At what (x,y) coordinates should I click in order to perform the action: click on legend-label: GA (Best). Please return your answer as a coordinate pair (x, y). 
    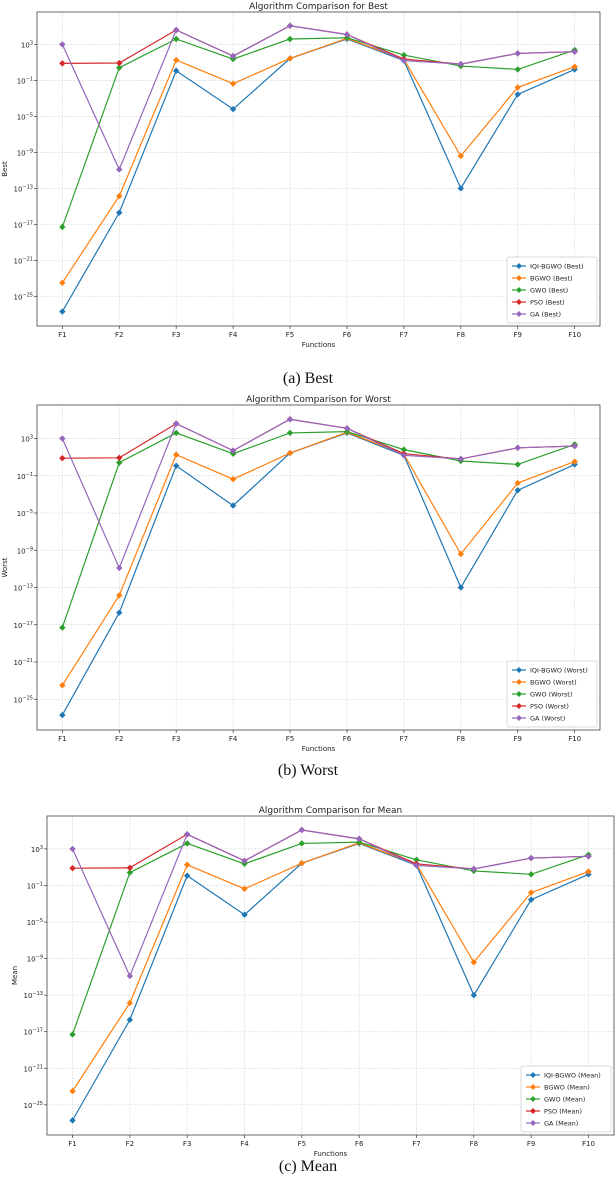
    Looking at the image, I should click on (545, 315).